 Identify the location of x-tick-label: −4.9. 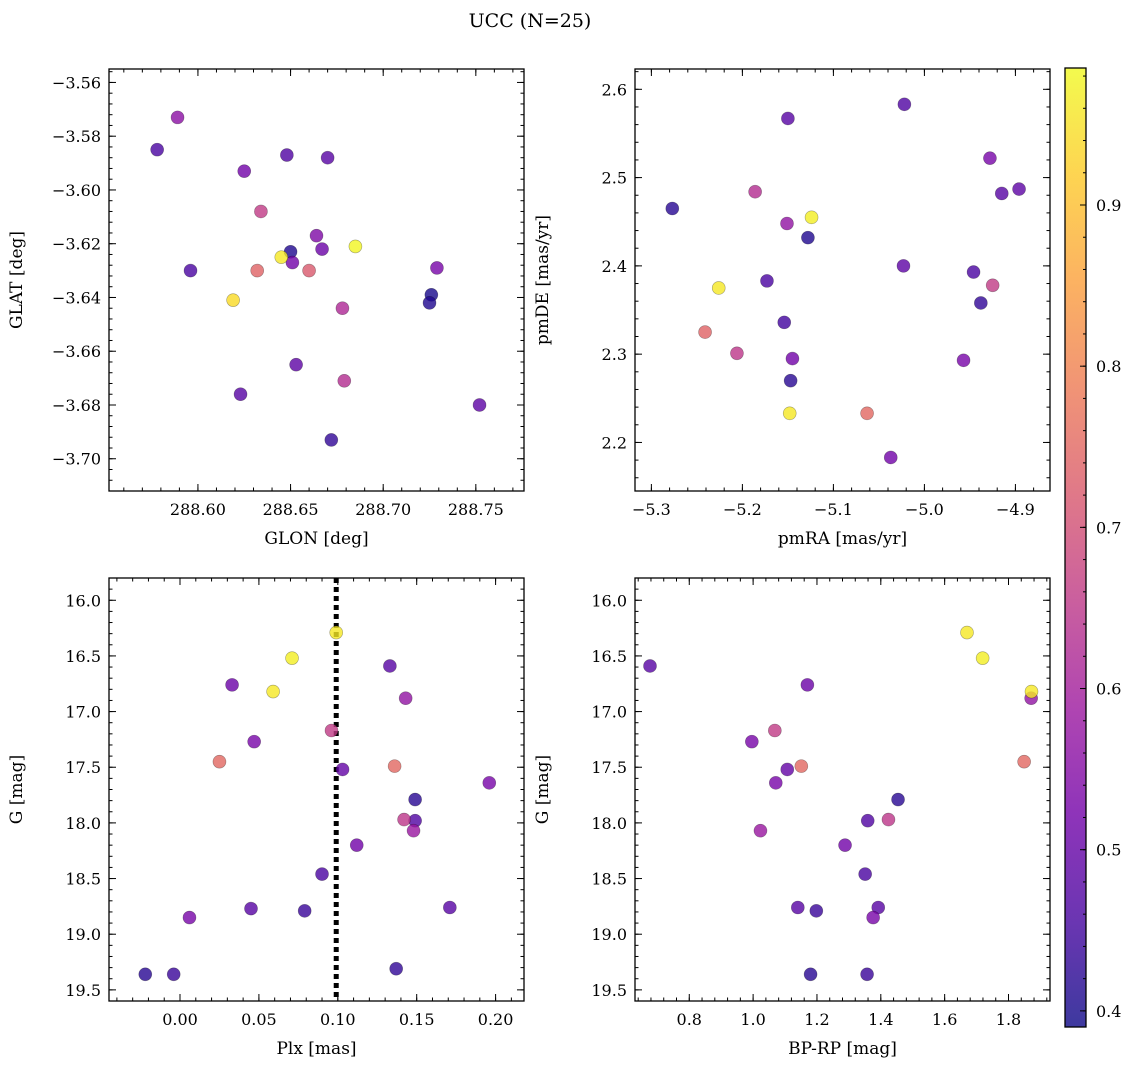
(1015, 509).